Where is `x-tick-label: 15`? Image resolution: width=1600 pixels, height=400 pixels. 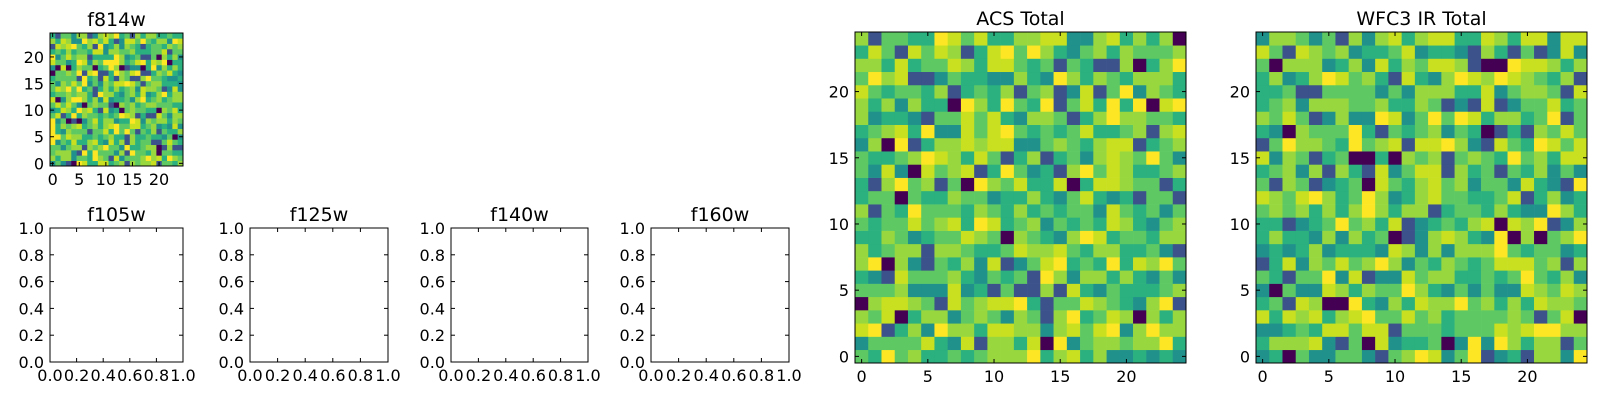 x-tick-label: 15 is located at coordinates (1060, 376).